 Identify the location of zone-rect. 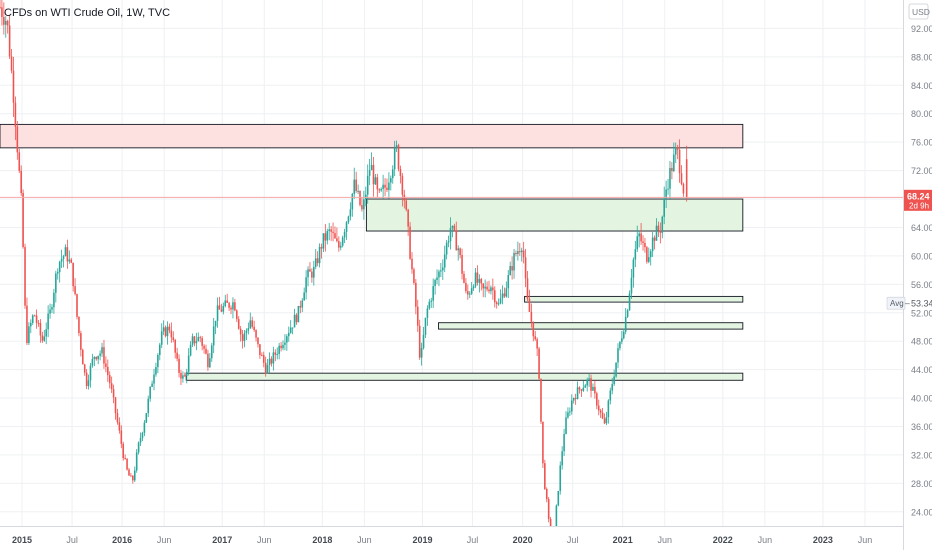
(634, 299).